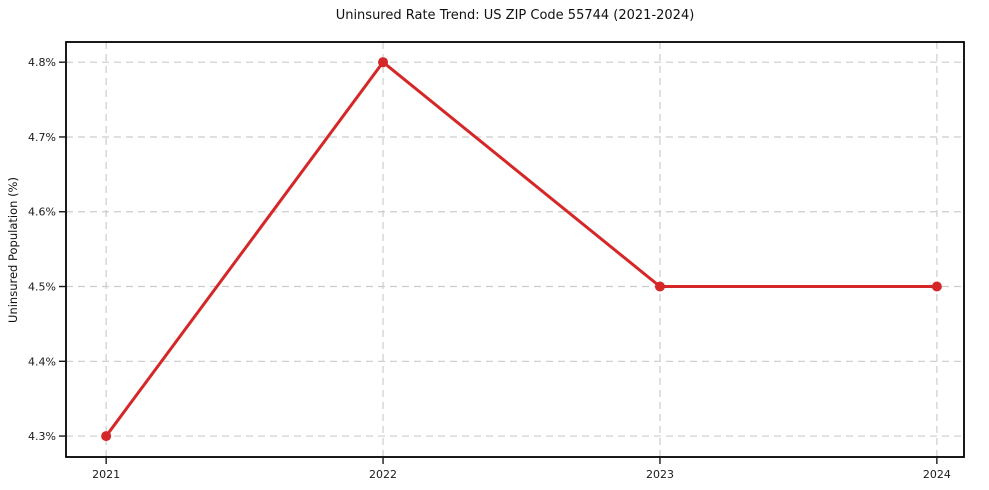 The height and width of the screenshot is (490, 989). What do you see at coordinates (42, 62) in the screenshot?
I see `y-tick-label: 4.8%` at bounding box center [42, 62].